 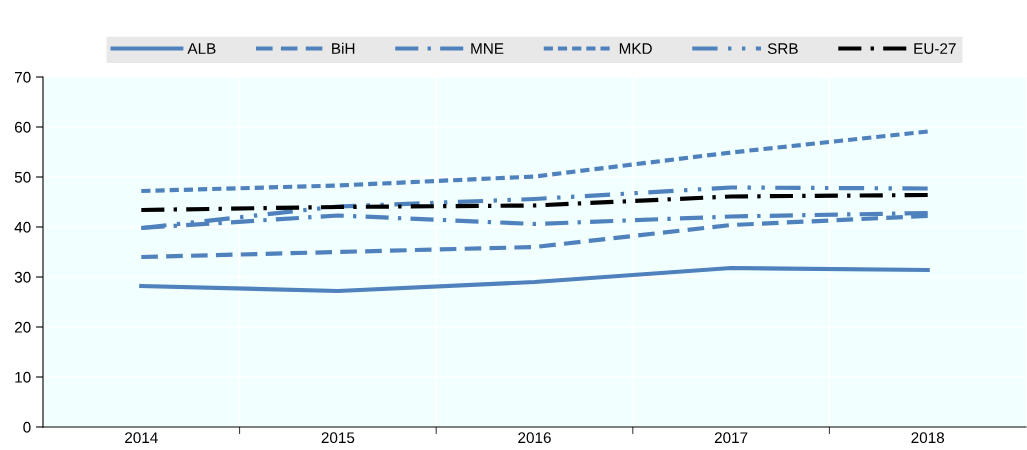 I want to click on y-tick-label: 10, so click(x=23, y=377).